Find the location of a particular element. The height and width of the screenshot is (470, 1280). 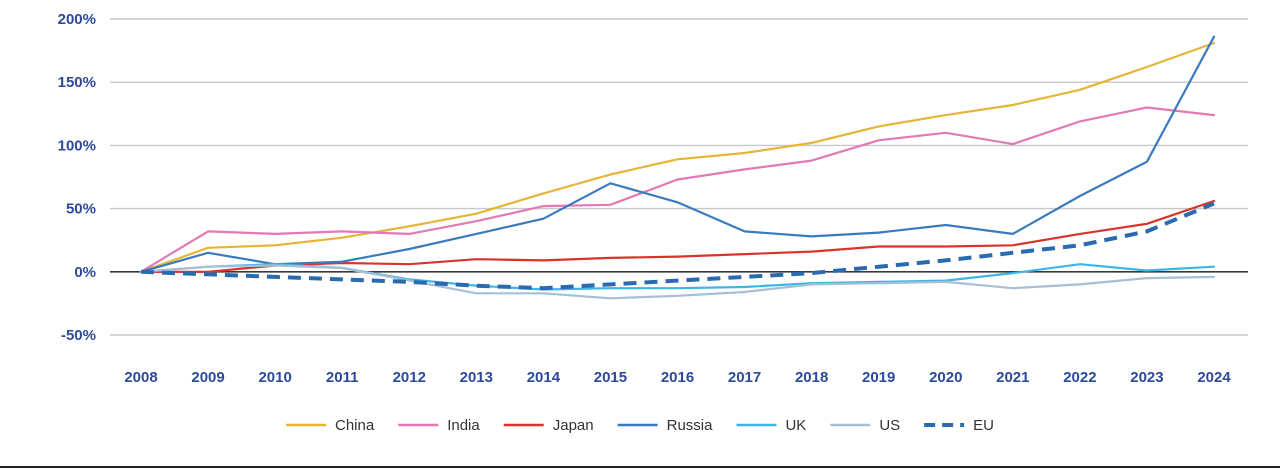

legend: China India Japan Russia UK US EU is located at coordinates (640, 425).